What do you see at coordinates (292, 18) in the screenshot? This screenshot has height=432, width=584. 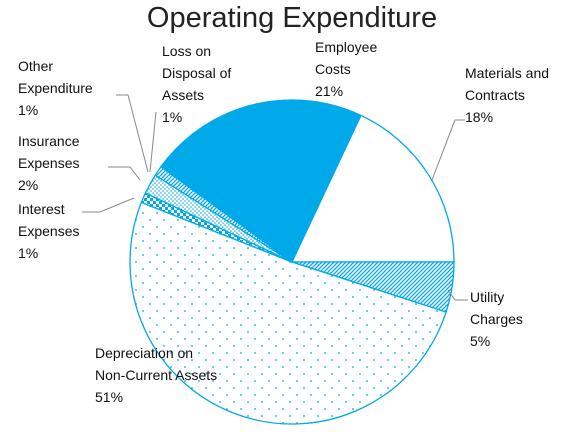 I see `chart-title: Operating Expenditure` at bounding box center [292, 18].